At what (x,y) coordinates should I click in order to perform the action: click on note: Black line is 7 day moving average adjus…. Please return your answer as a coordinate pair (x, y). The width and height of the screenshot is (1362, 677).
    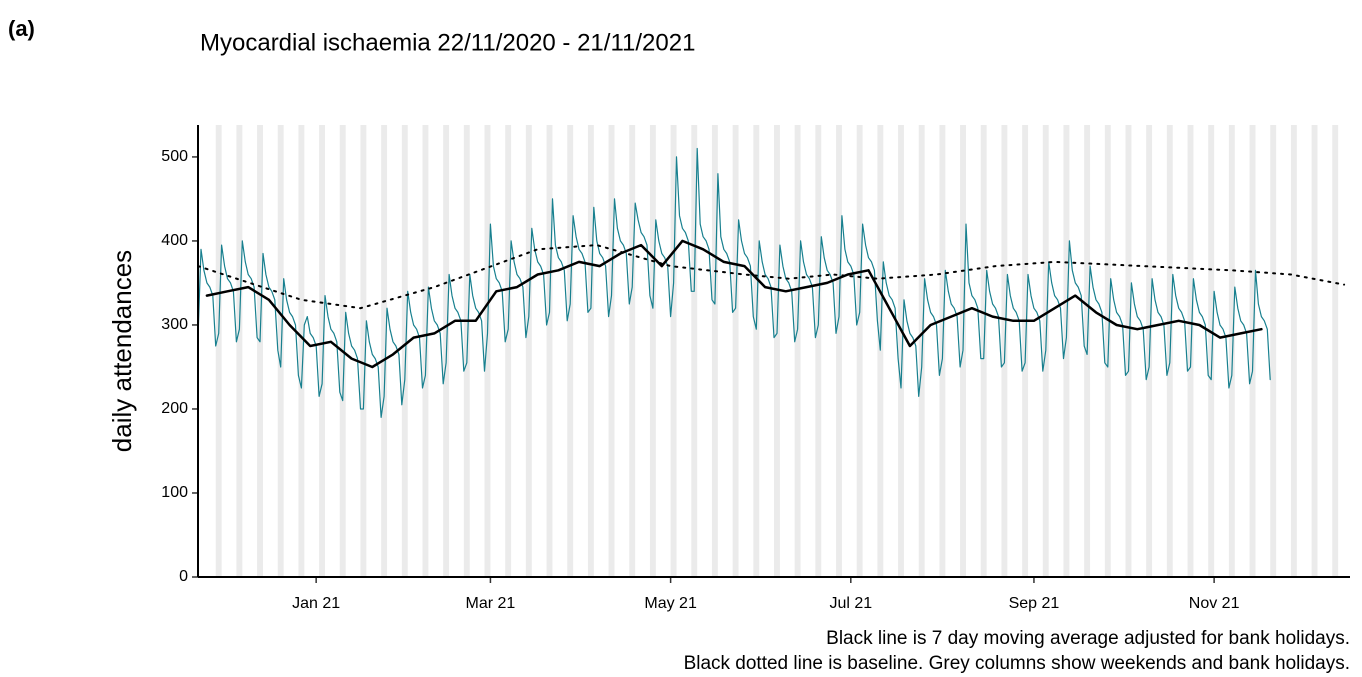
    Looking at the image, I should click on (1088, 638).